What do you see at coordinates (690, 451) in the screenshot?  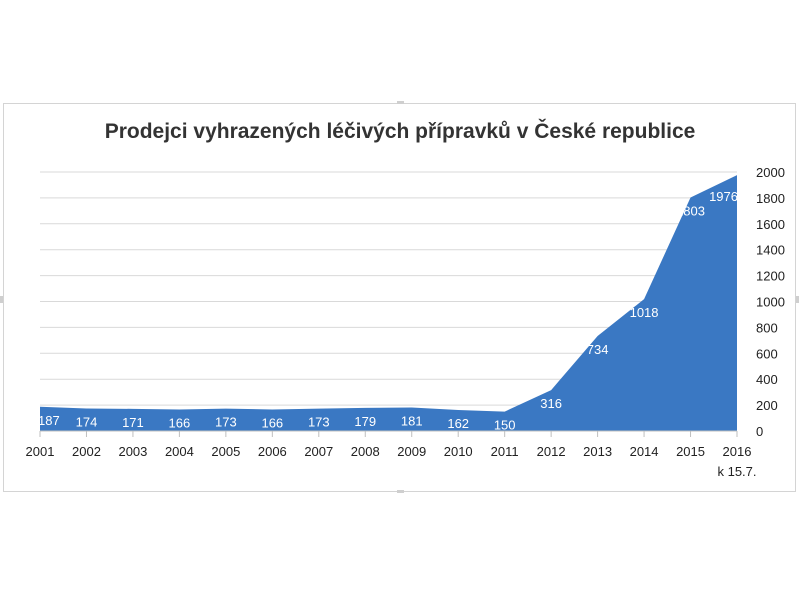 I see `x-tick-label: 2015` at bounding box center [690, 451].